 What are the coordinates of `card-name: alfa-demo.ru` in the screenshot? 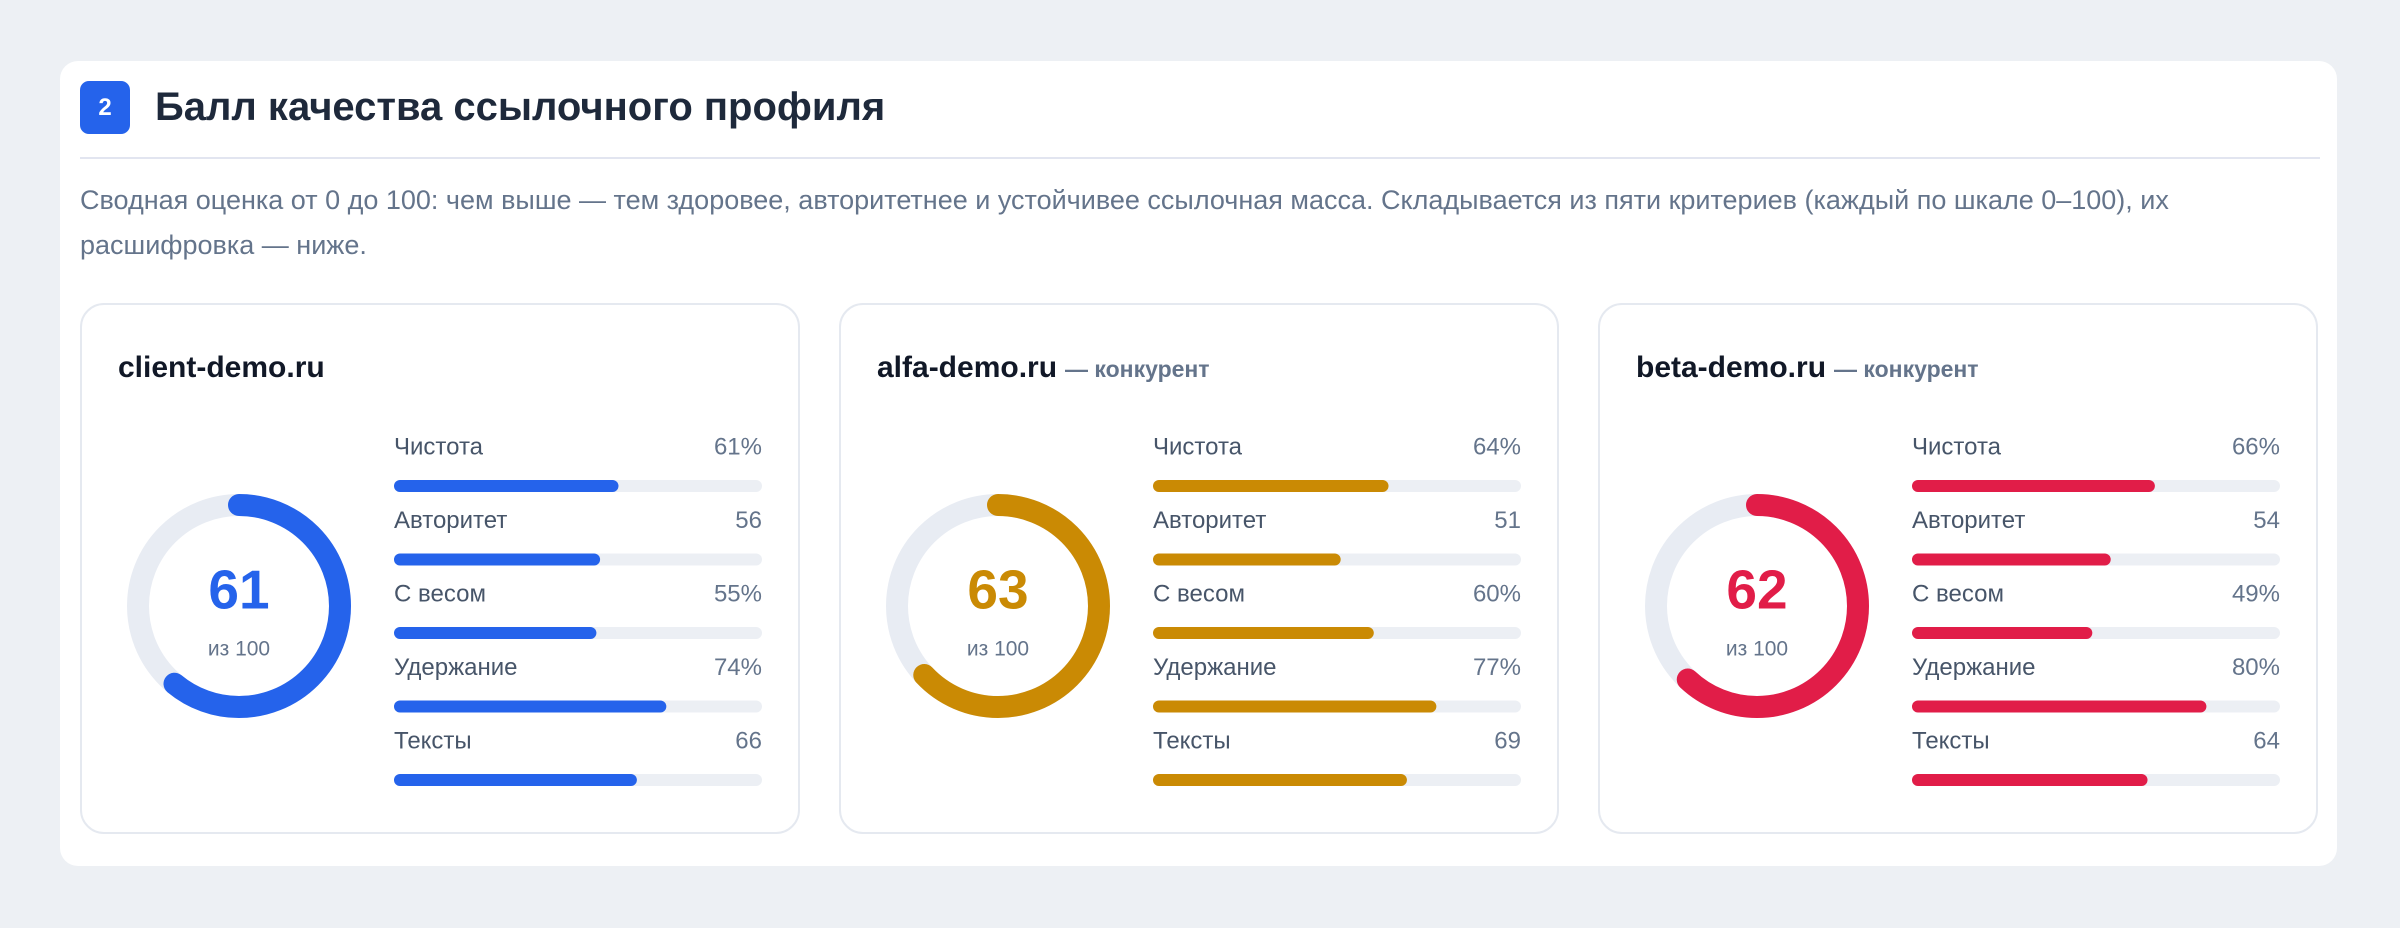 It's located at (967, 367).